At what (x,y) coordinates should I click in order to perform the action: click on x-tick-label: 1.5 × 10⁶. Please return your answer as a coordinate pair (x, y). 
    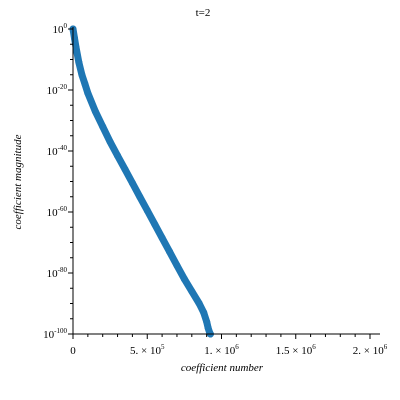
    Looking at the image, I should click on (296, 350).